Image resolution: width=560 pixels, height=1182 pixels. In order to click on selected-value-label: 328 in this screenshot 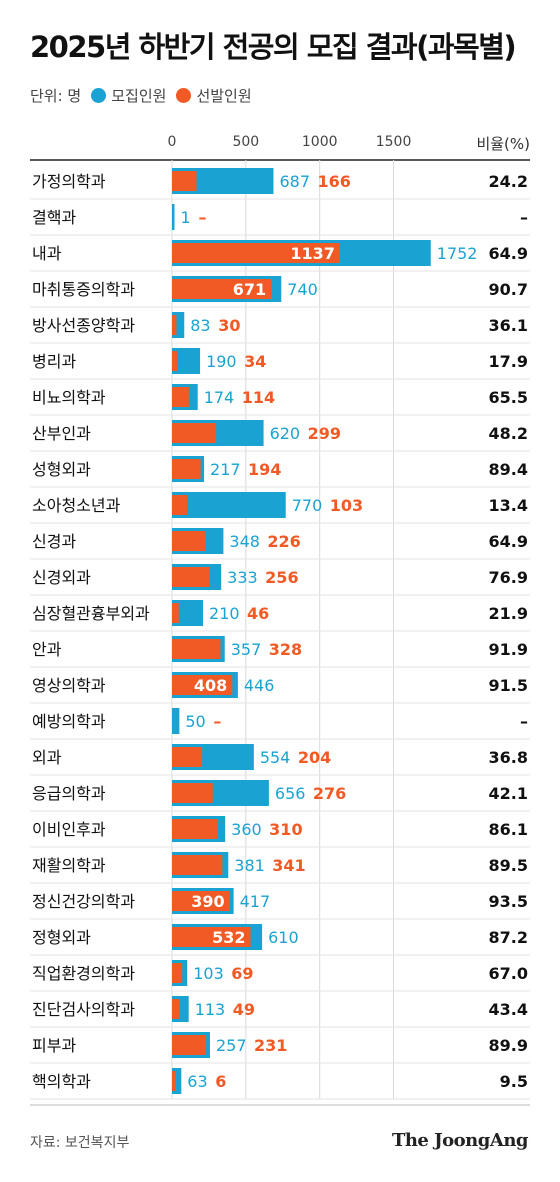, I will do `click(285, 649)`.